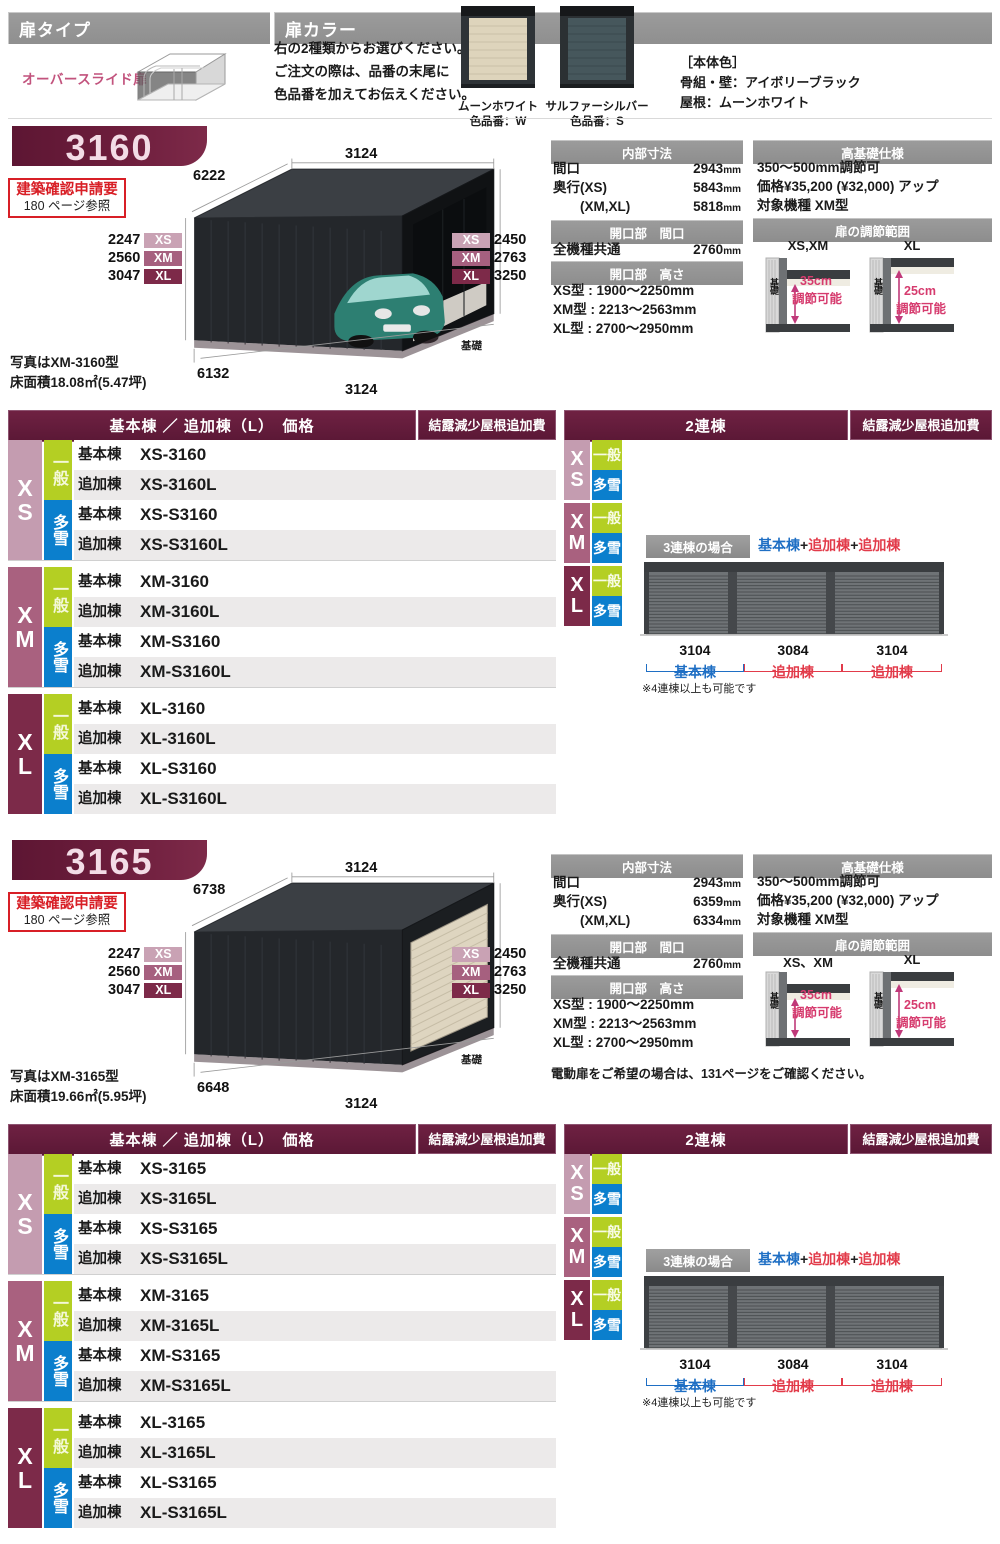  I want to click on price-row-model: XM-3165, so click(174, 1295).